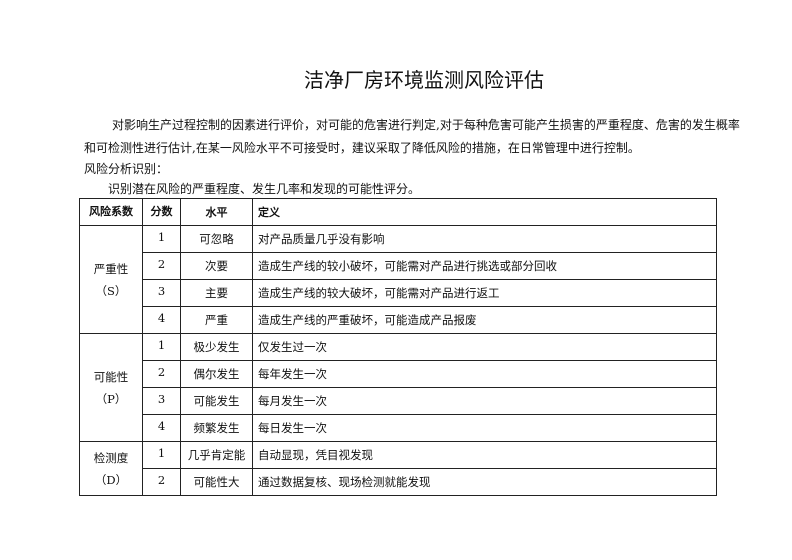 This screenshot has height=560, width=792. Describe the element at coordinates (424, 80) in the screenshot. I see `page-title: 洁净厂房环境监测风险评估` at that location.